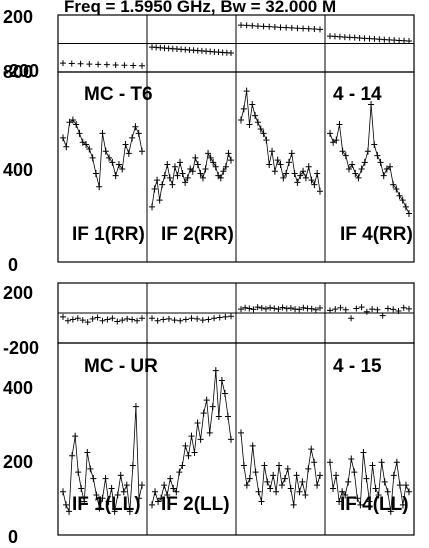  Describe the element at coordinates (13, 537) in the screenshot. I see `amp-tick-label: 0` at that location.